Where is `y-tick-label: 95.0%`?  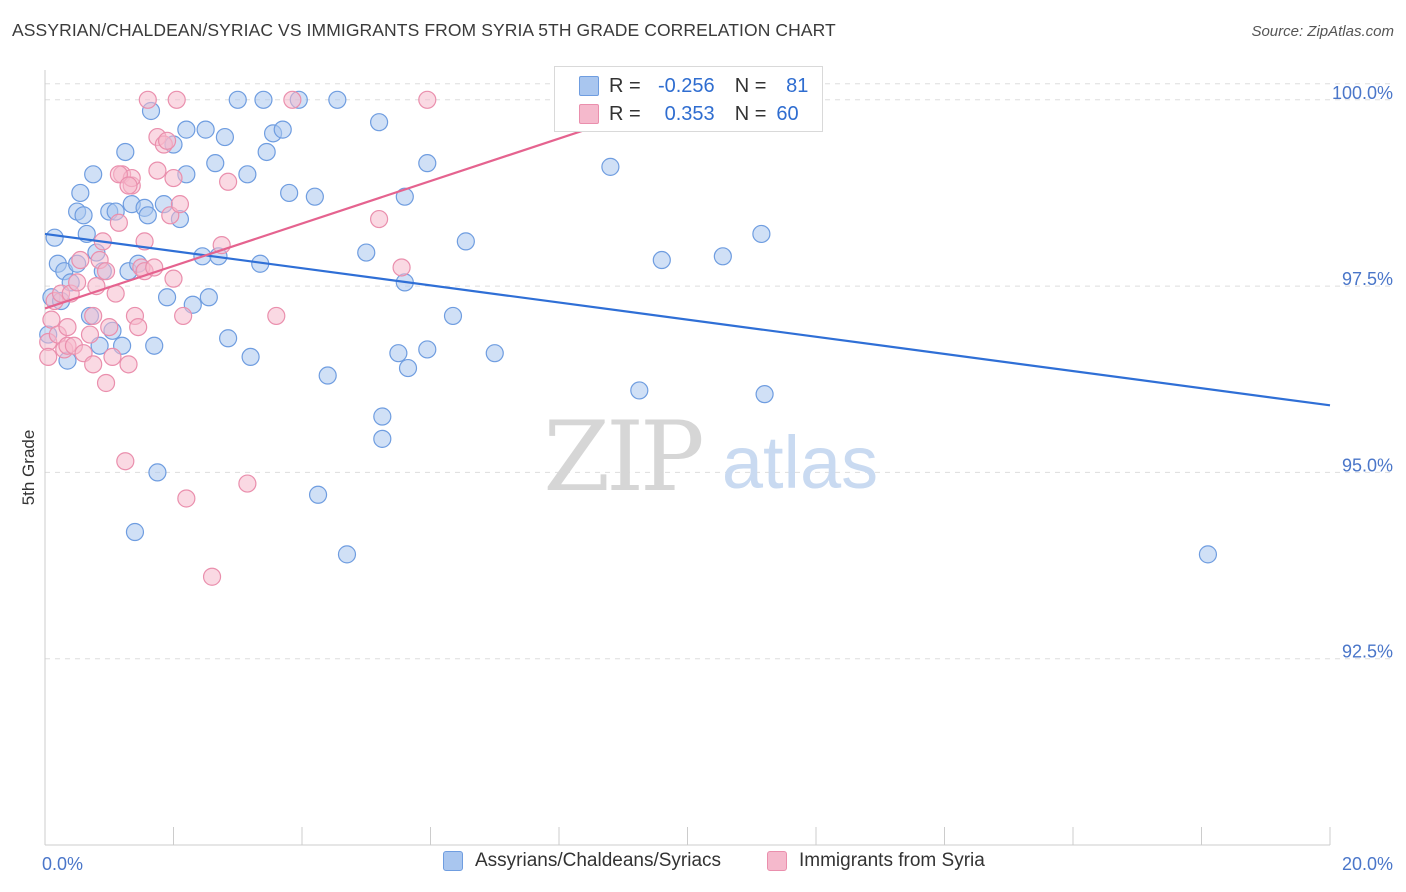
y-tick-label: 95.0% is located at coordinates (1367, 465).